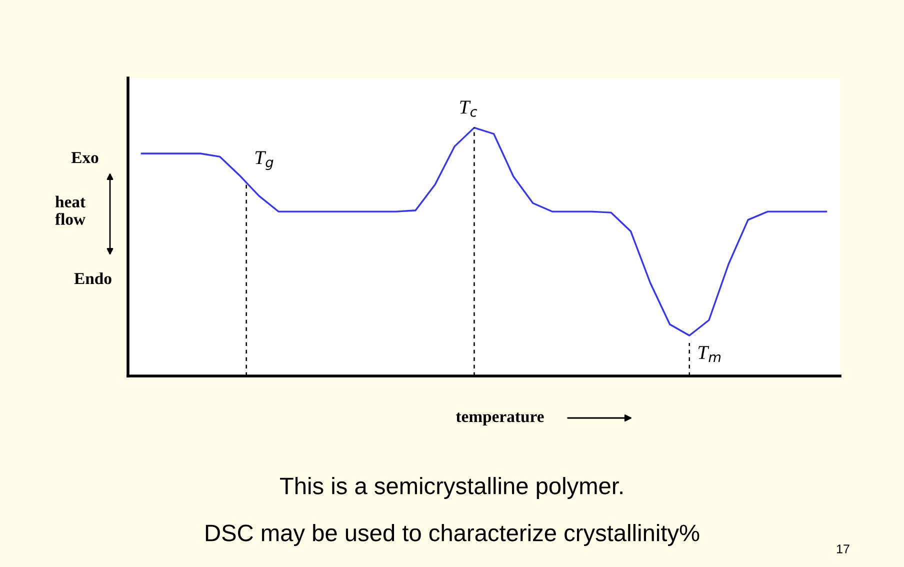 The image size is (904, 567). I want to click on text: Exo, so click(84, 158).